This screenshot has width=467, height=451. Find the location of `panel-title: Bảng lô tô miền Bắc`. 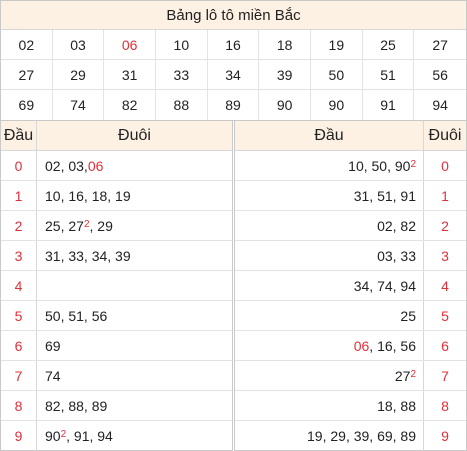

panel-title: Bảng lô tô miền Bắc is located at coordinates (233, 15).